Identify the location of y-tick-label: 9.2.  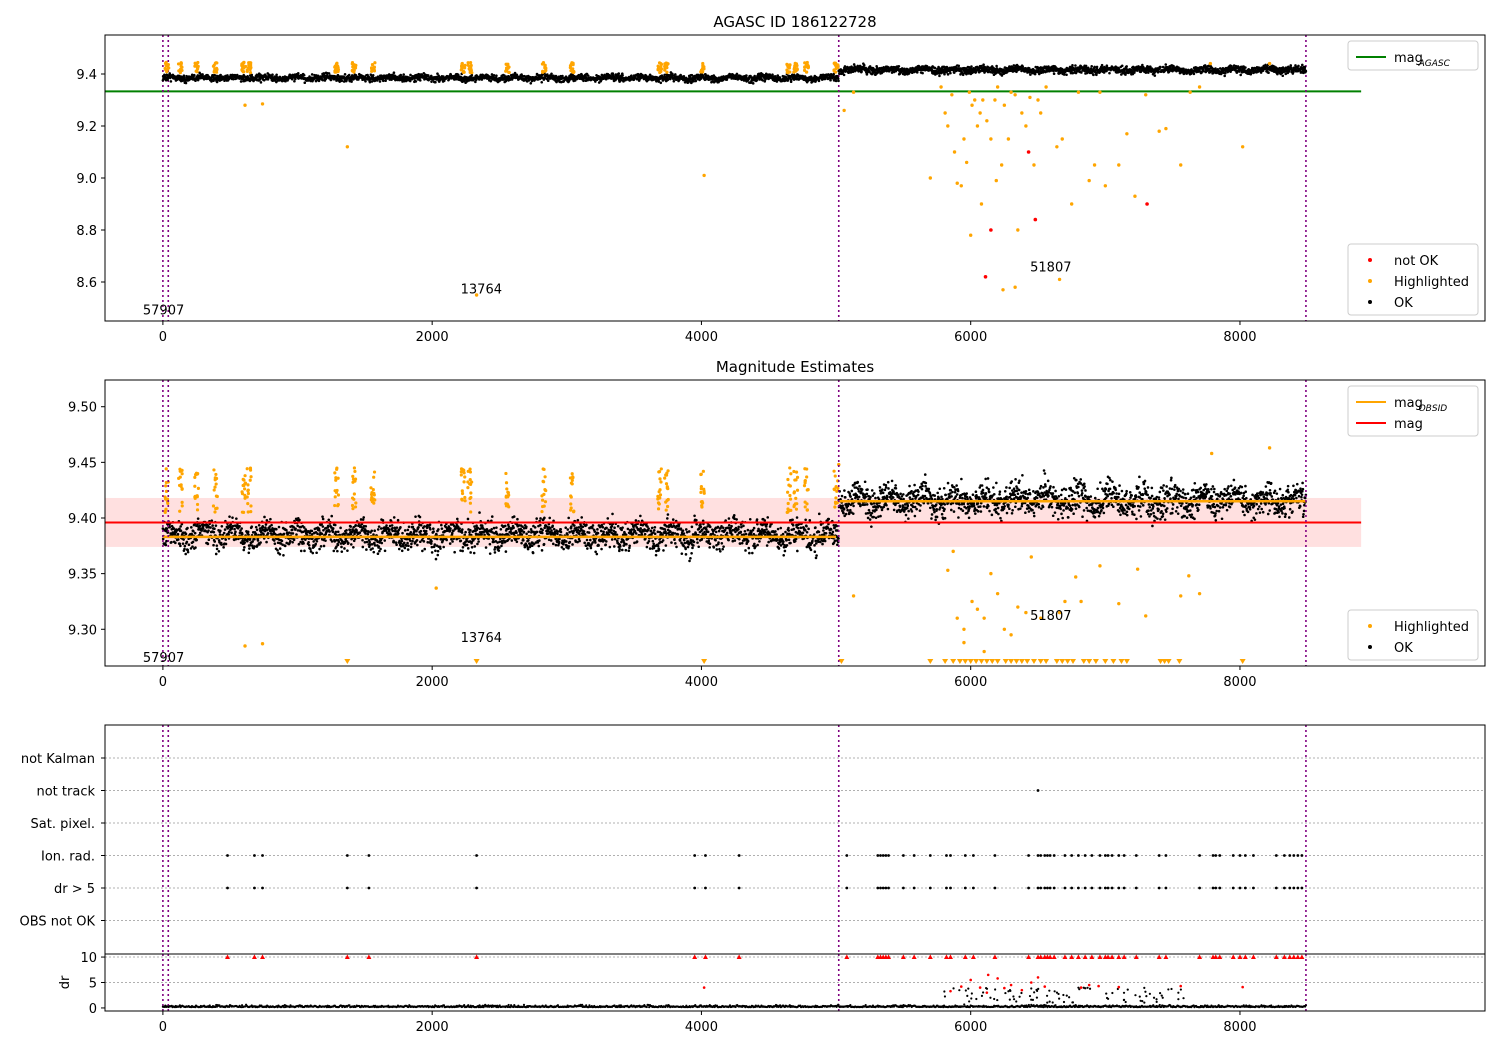
(86, 127).